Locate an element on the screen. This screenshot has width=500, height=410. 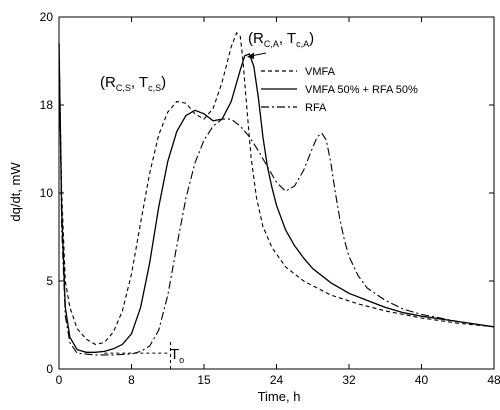
x-tick-label: 40 is located at coordinates (422, 380).